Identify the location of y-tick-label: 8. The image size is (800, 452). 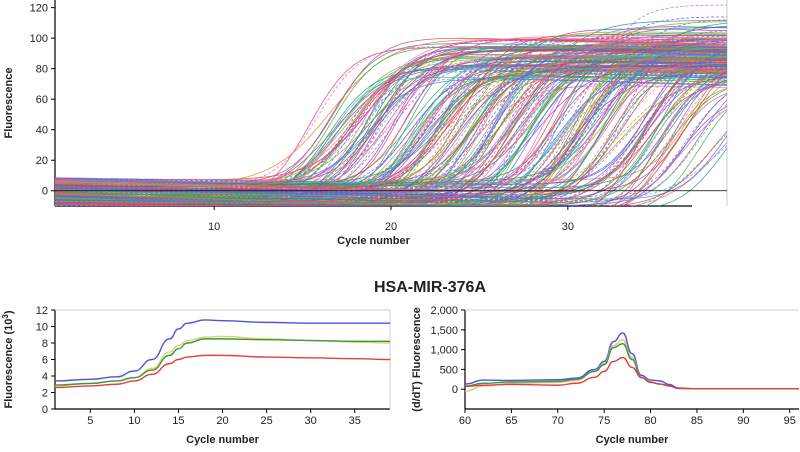
(45, 344).